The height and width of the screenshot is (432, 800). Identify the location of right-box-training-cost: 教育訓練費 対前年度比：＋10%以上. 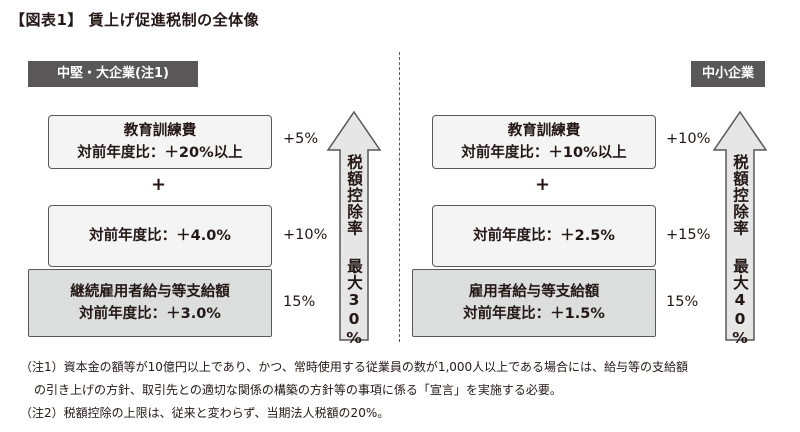
(544, 142).